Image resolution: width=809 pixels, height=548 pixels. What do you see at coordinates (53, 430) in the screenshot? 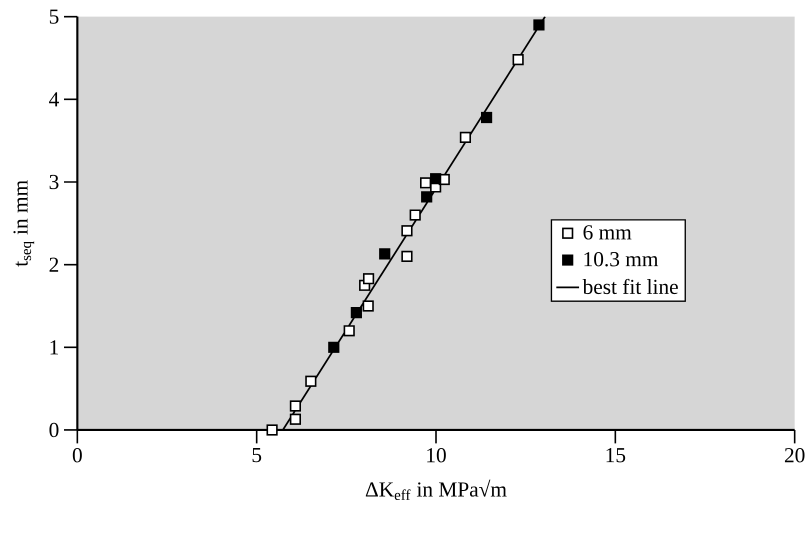
I see `y-tick-label: 0` at bounding box center [53, 430].